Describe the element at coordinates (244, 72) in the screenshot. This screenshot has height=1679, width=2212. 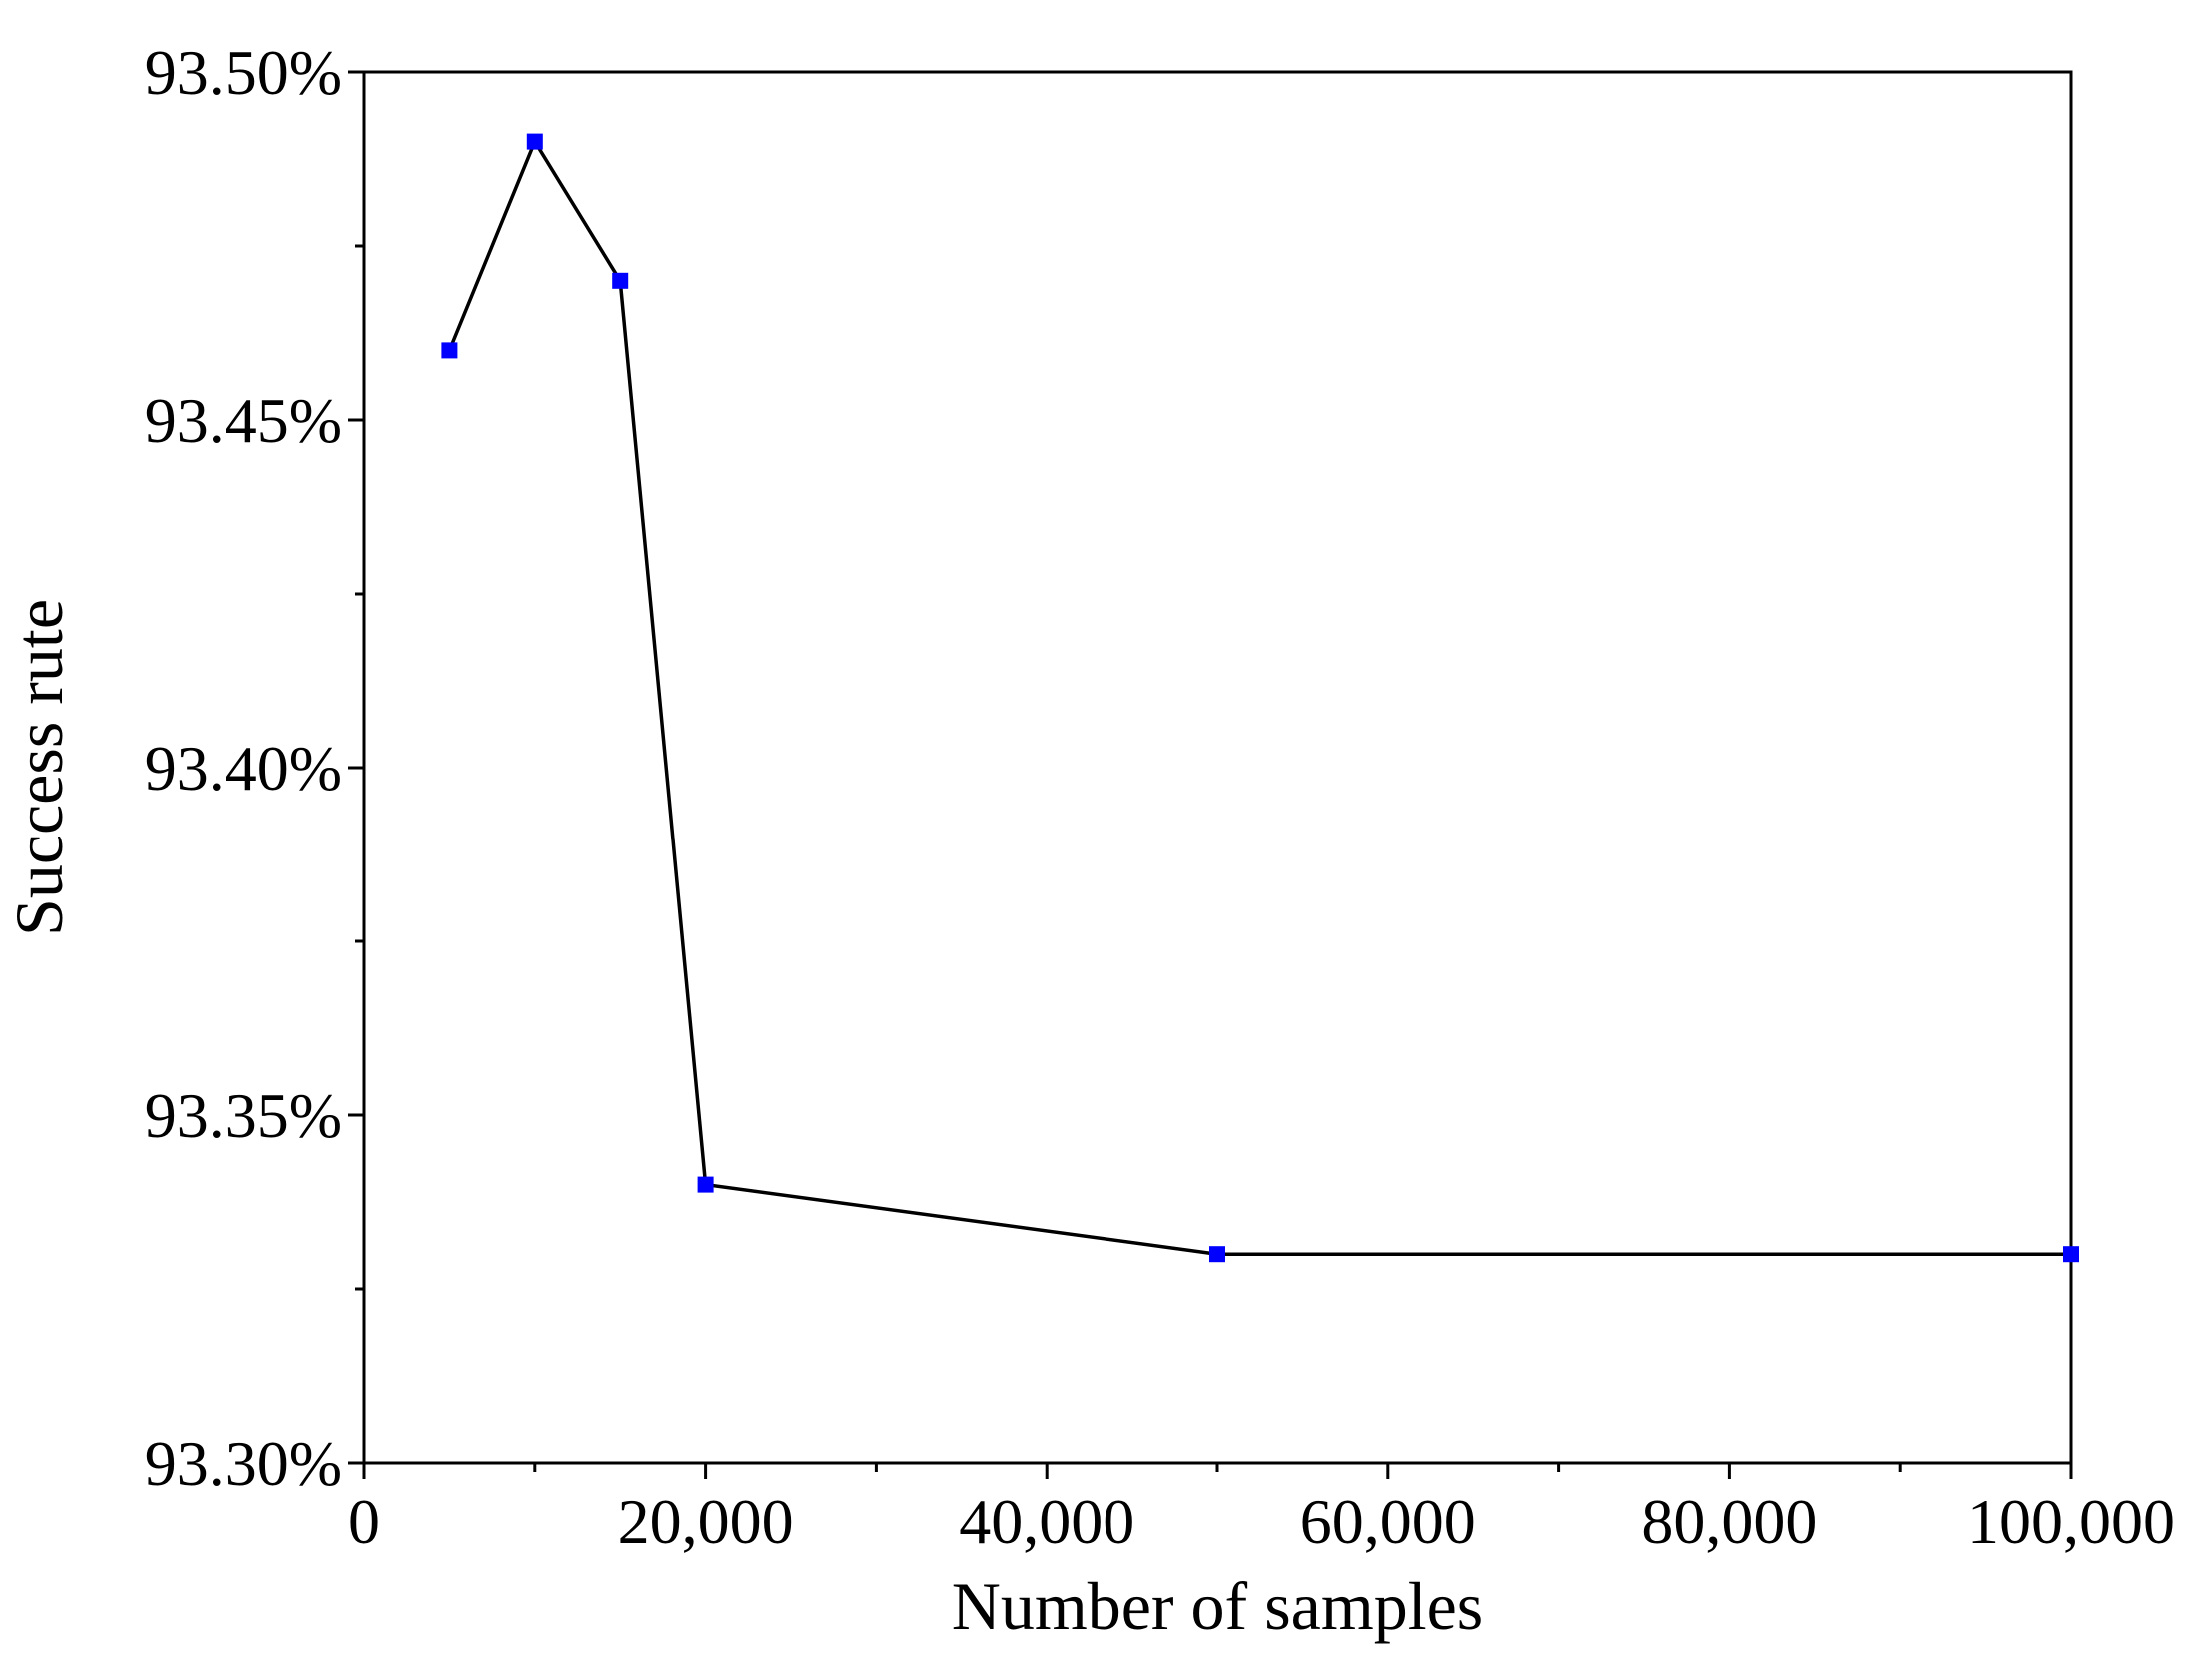
I see `y-tick-label: 93.50%` at that location.